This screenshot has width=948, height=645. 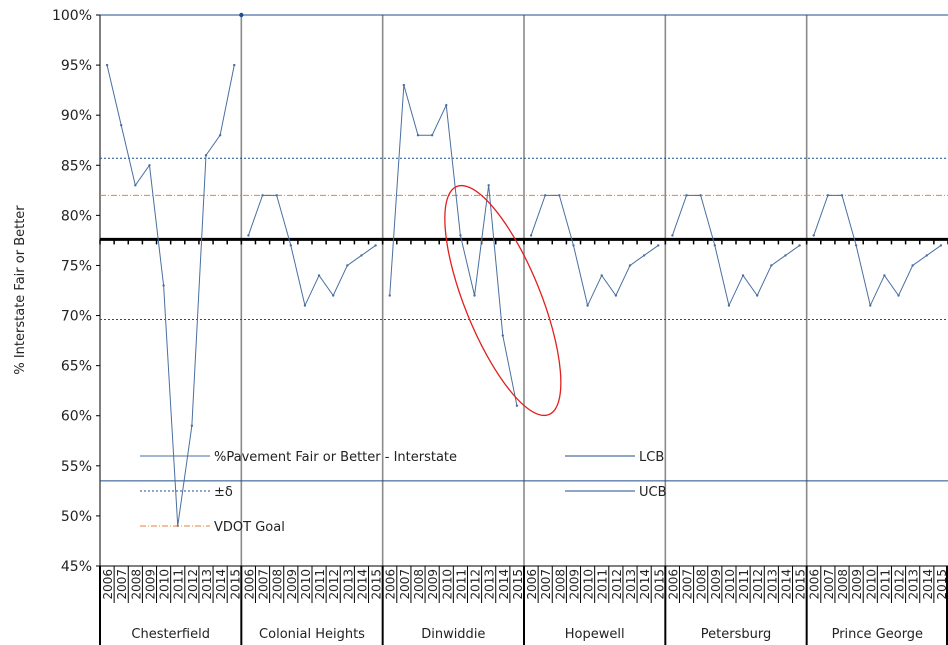 What do you see at coordinates (335, 457) in the screenshot?
I see `legend-label: %Pavement Fair or Better - Interstate` at bounding box center [335, 457].